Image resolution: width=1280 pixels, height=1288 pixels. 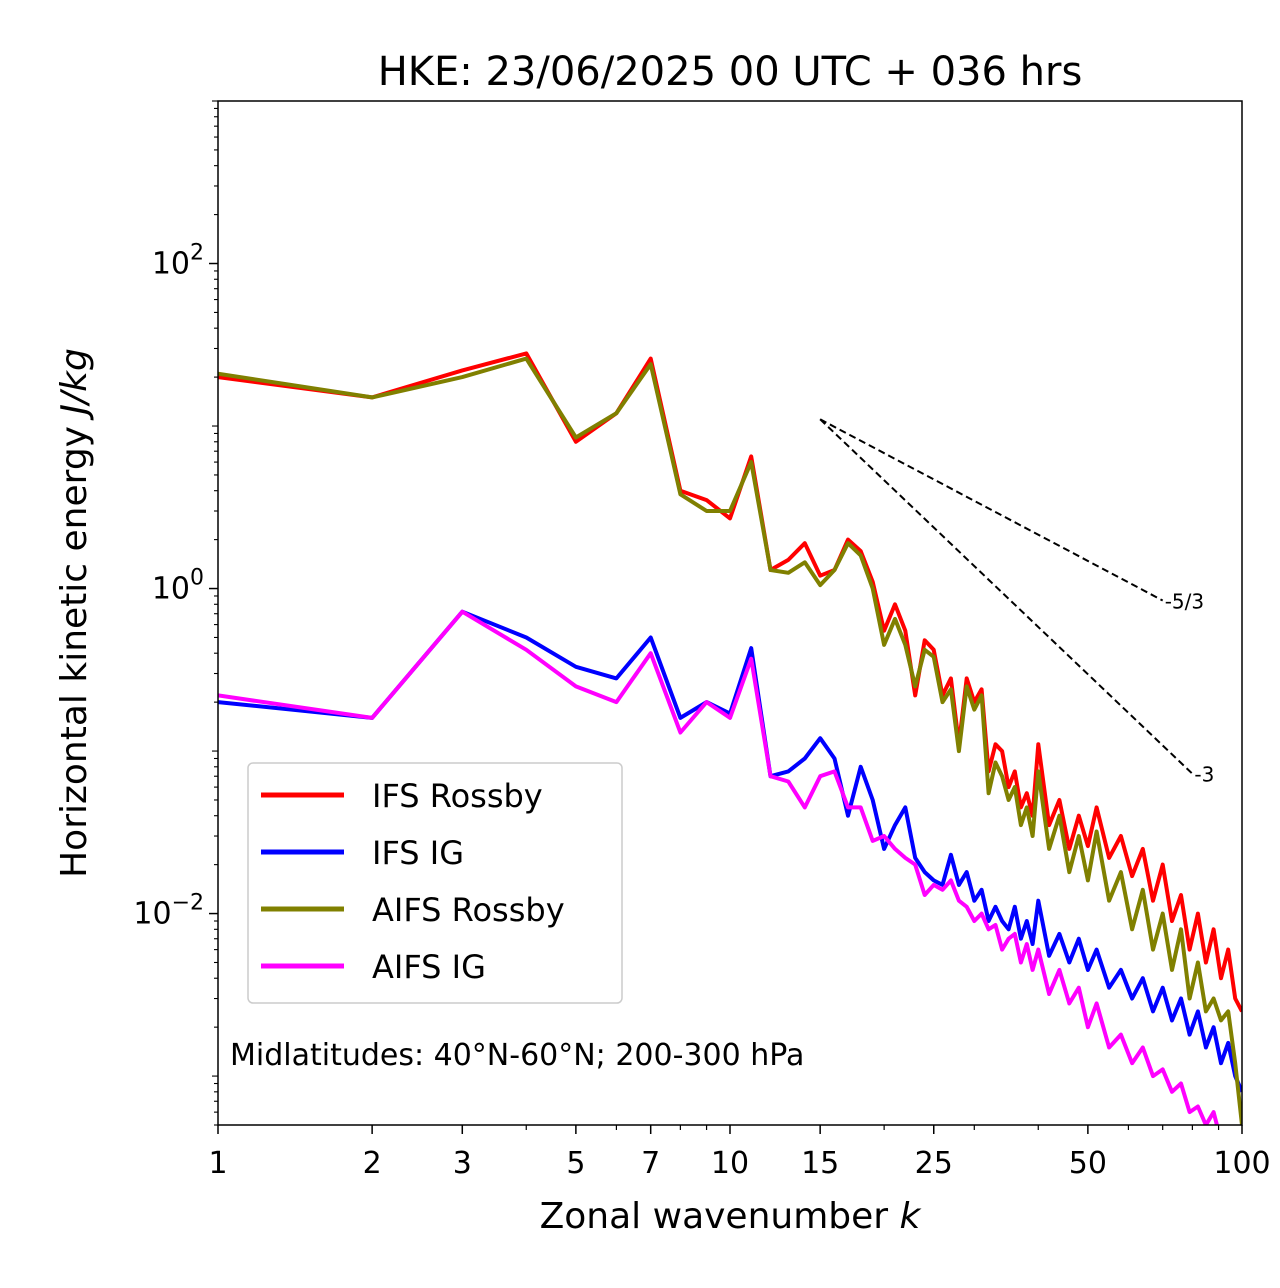 I want to click on x-tick-label: 1, so click(x=217, y=1163).